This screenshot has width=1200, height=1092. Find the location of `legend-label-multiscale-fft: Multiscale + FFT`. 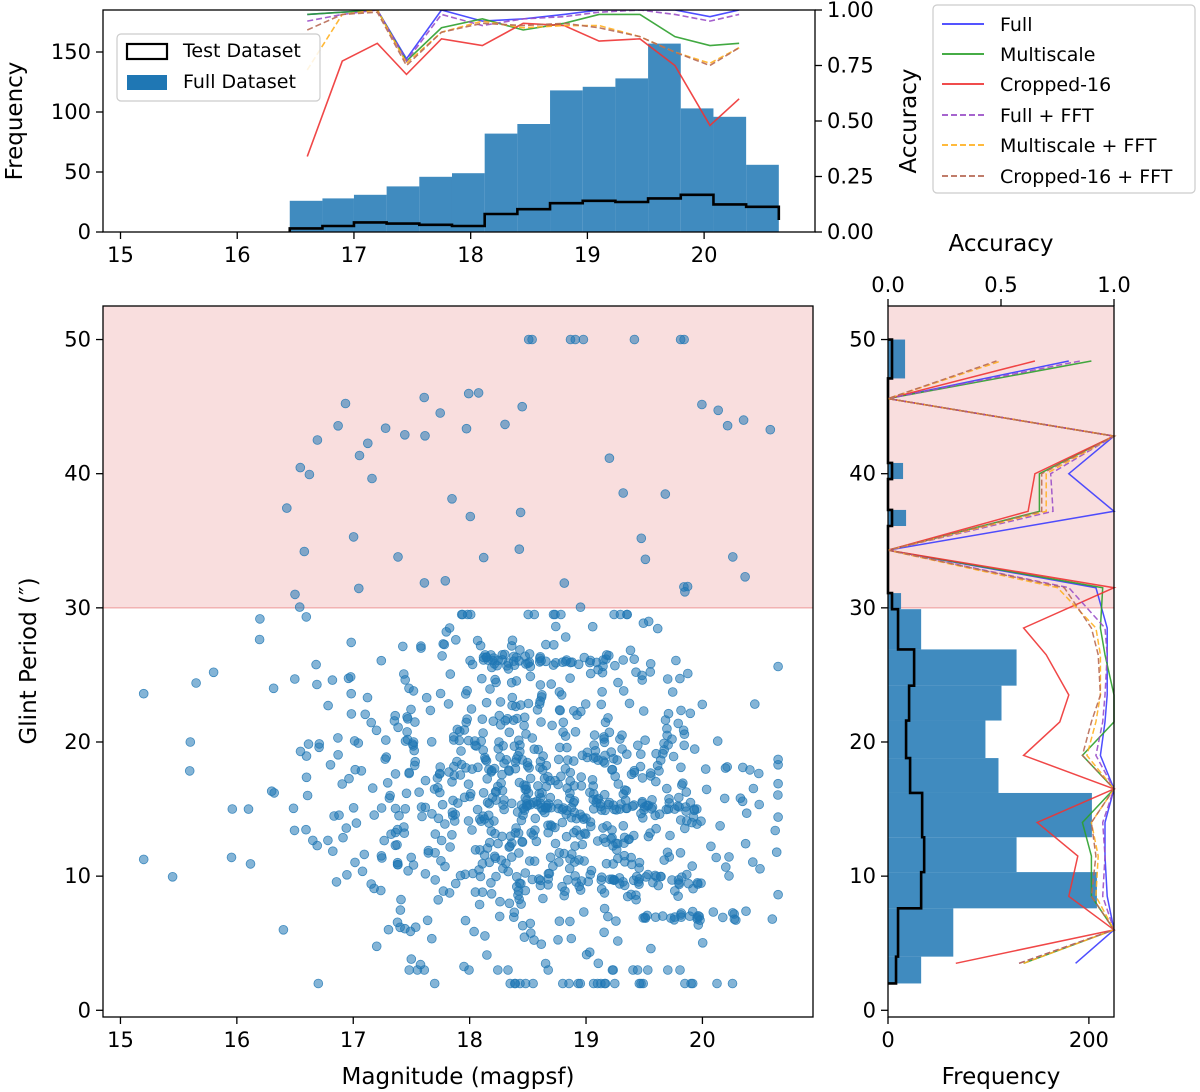

legend-label-multiscale-fft: Multiscale + FFT is located at coordinates (1078, 146).